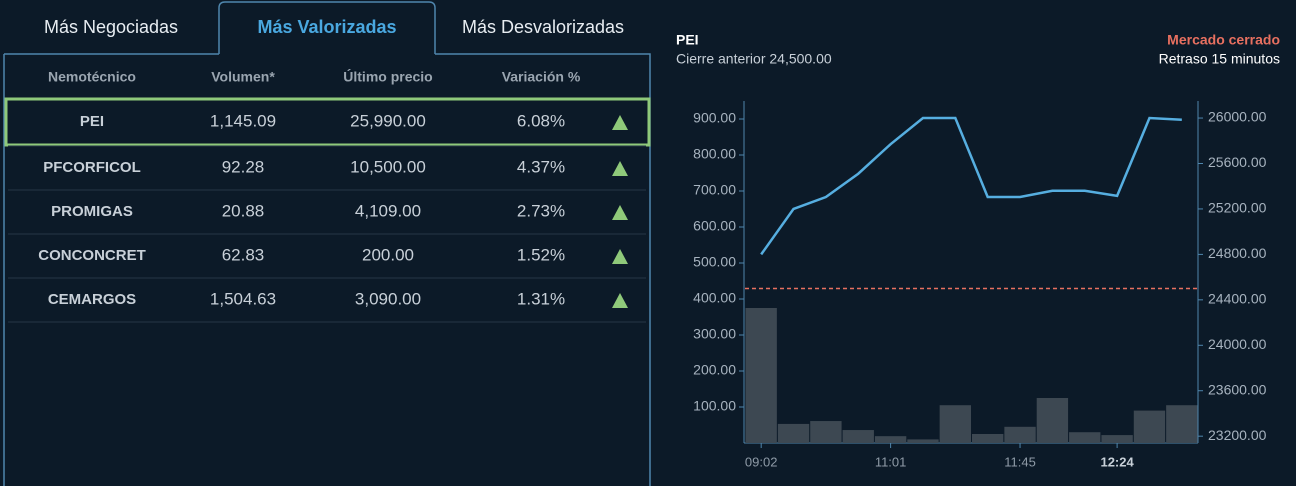 The width and height of the screenshot is (1296, 486). What do you see at coordinates (388, 254) in the screenshot?
I see `cell: 200.00` at bounding box center [388, 254].